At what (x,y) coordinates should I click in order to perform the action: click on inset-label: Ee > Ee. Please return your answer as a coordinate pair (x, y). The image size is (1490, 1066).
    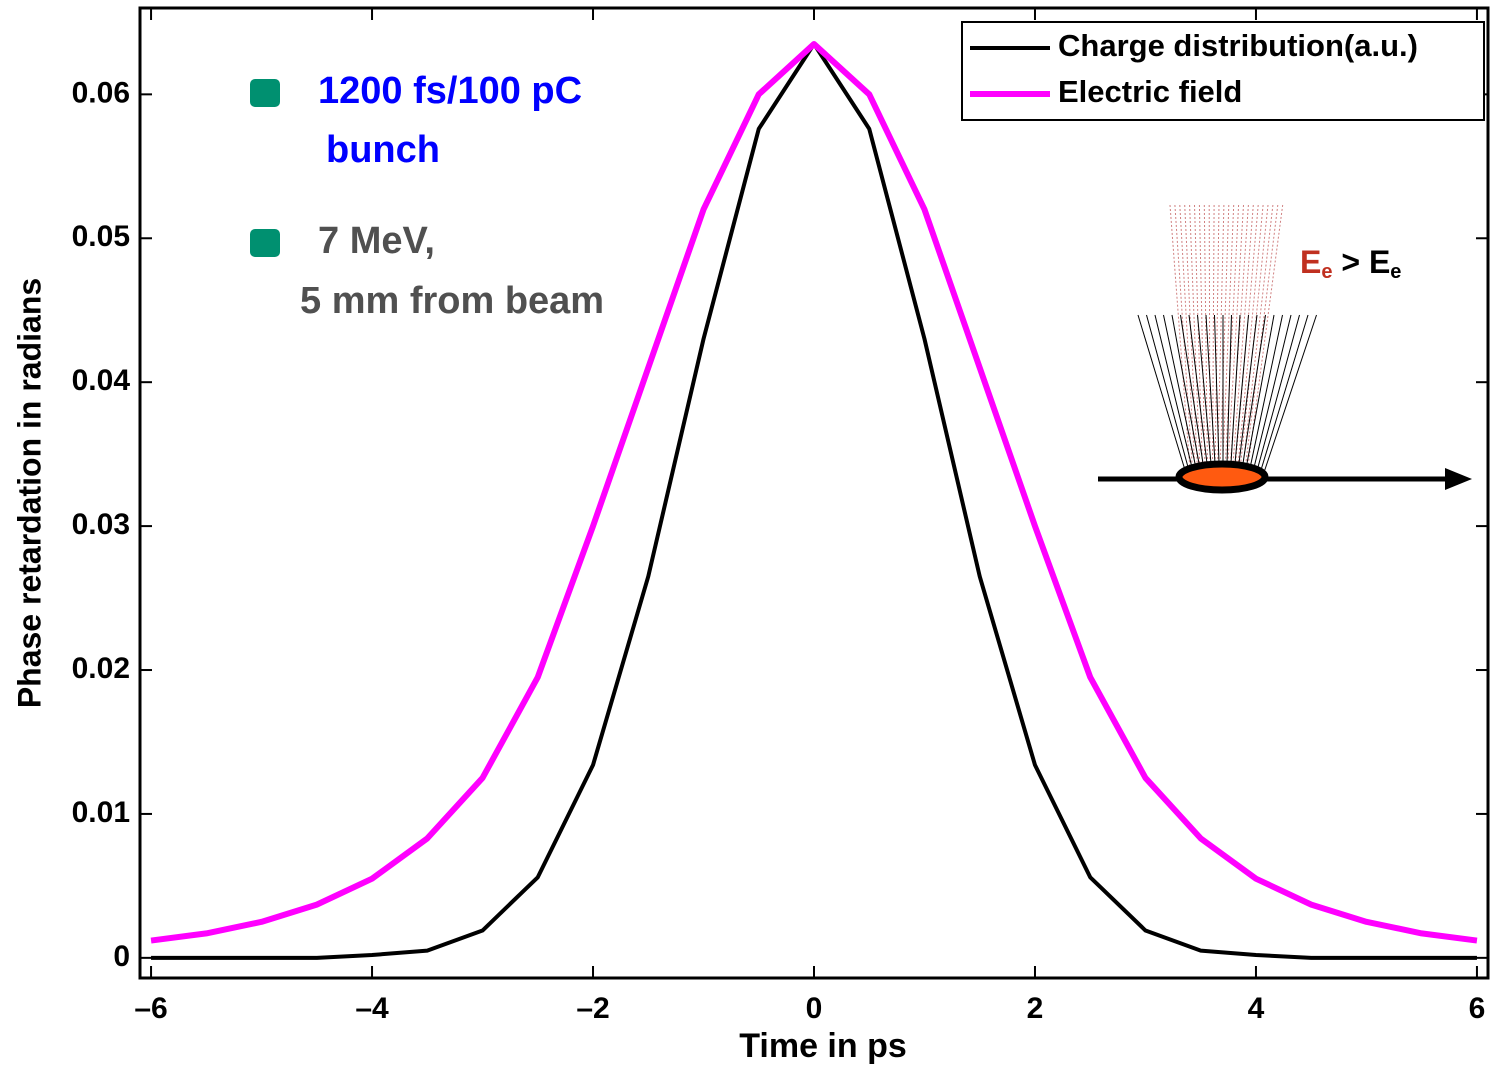
    Looking at the image, I should click on (1350, 263).